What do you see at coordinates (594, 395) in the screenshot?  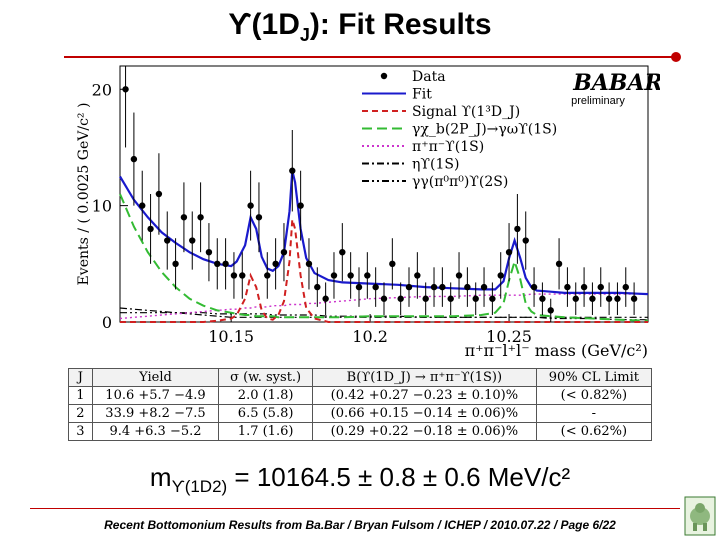 I see `table-cell: (< 0.82%)` at bounding box center [594, 395].